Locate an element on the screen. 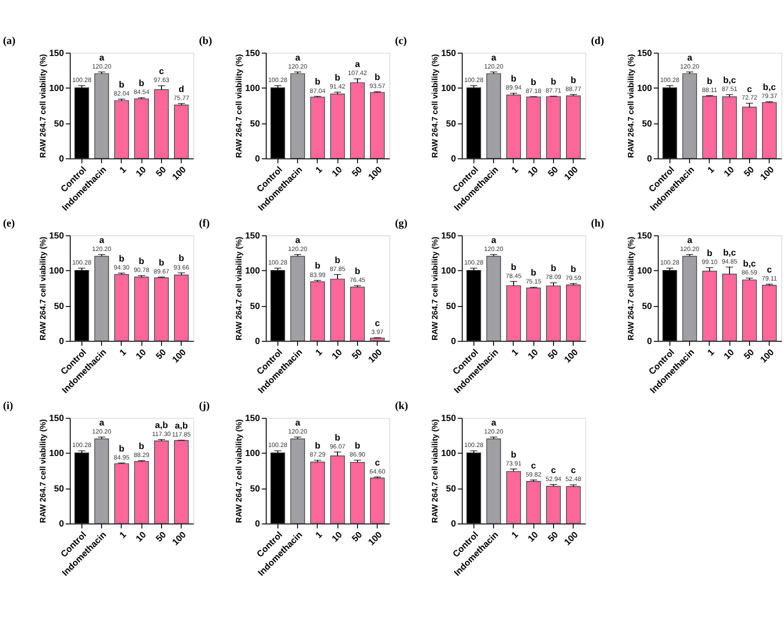 The width and height of the screenshot is (784, 632). chart-title: (j) is located at coordinates (204, 406).